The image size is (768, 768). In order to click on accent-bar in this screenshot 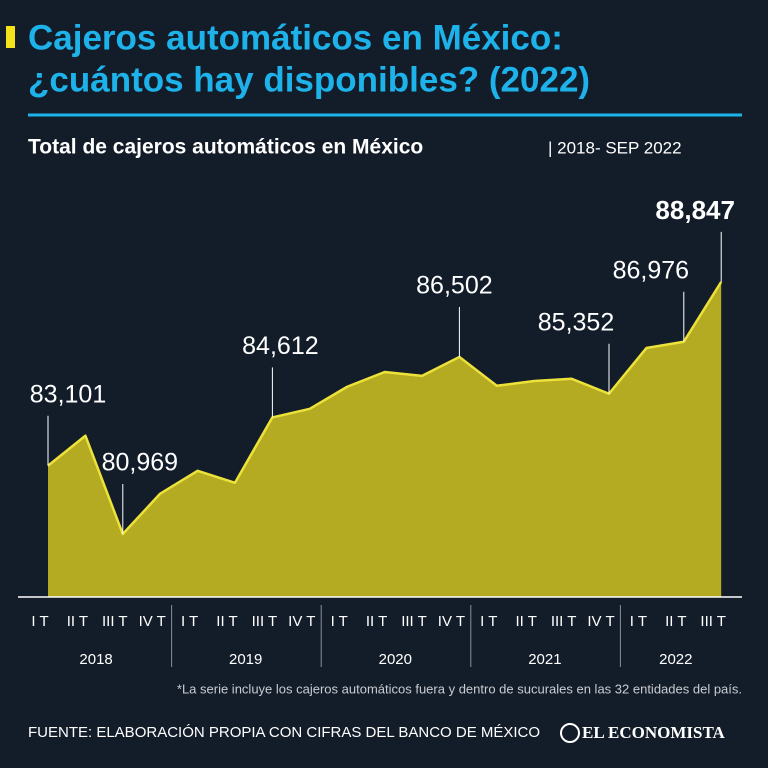, I will do `click(10, 37)`.